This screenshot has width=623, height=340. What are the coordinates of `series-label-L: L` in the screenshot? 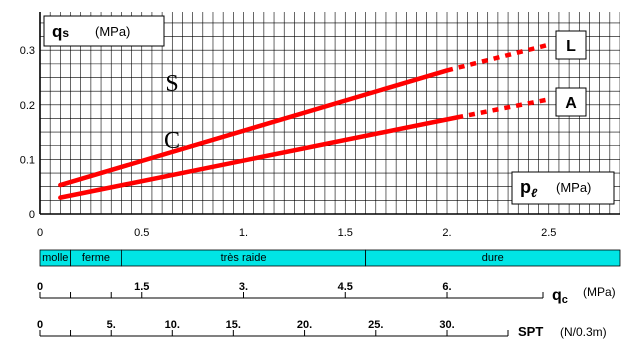 It's located at (571, 45).